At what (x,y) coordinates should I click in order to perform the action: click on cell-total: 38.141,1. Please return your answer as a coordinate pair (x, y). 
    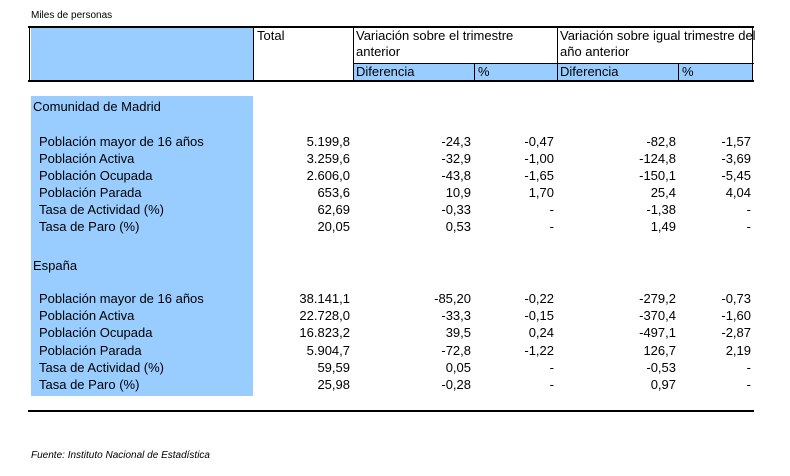
    Looking at the image, I should click on (324, 298).